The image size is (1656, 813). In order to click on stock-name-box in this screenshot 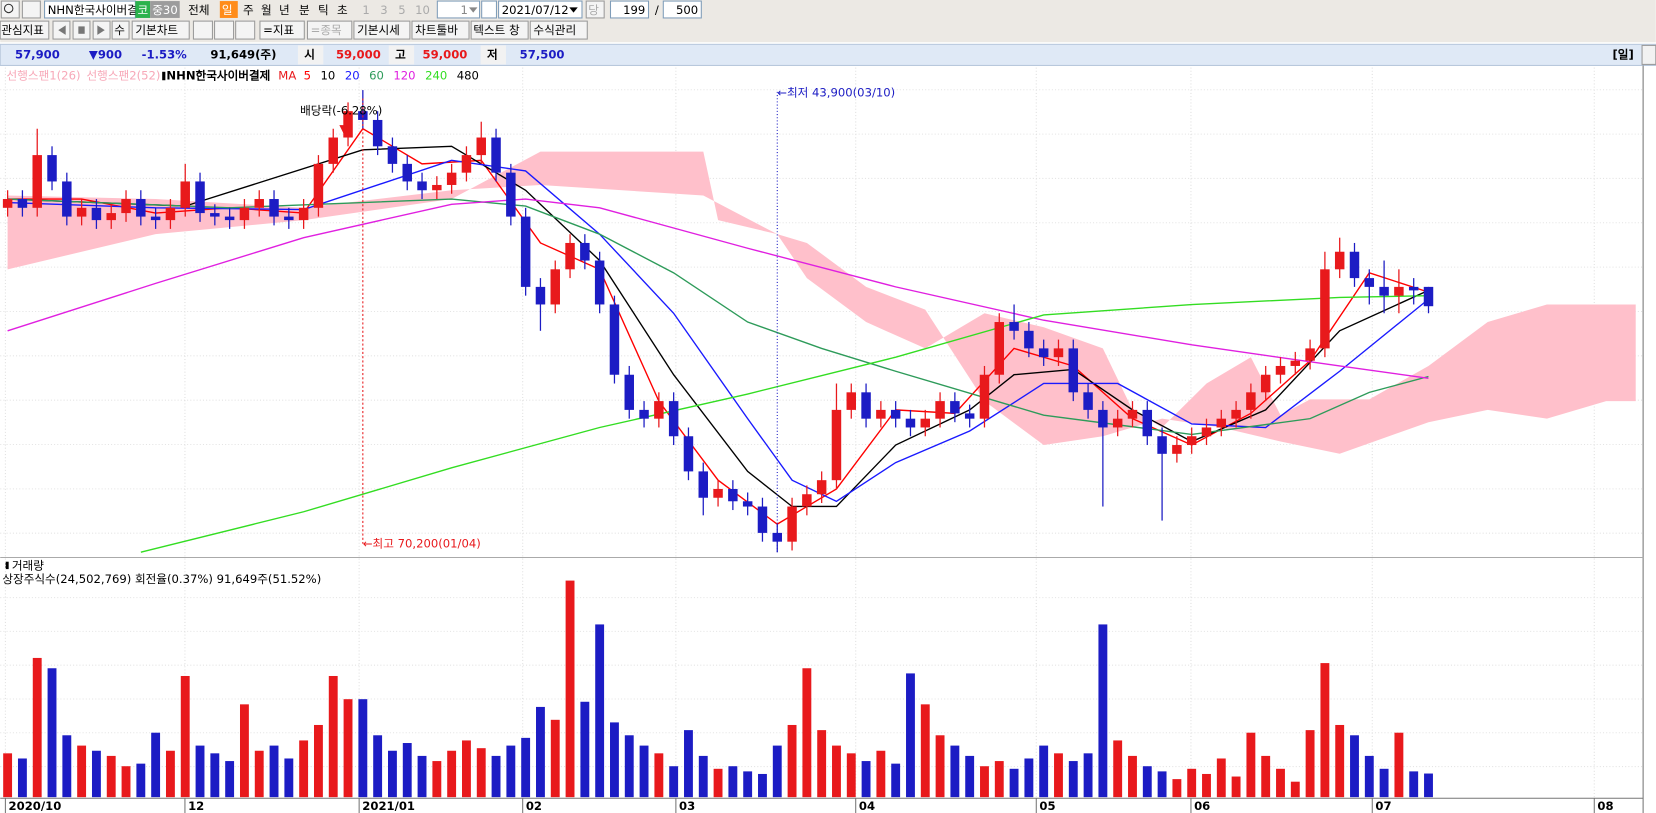, I will do `click(90, 9)`.